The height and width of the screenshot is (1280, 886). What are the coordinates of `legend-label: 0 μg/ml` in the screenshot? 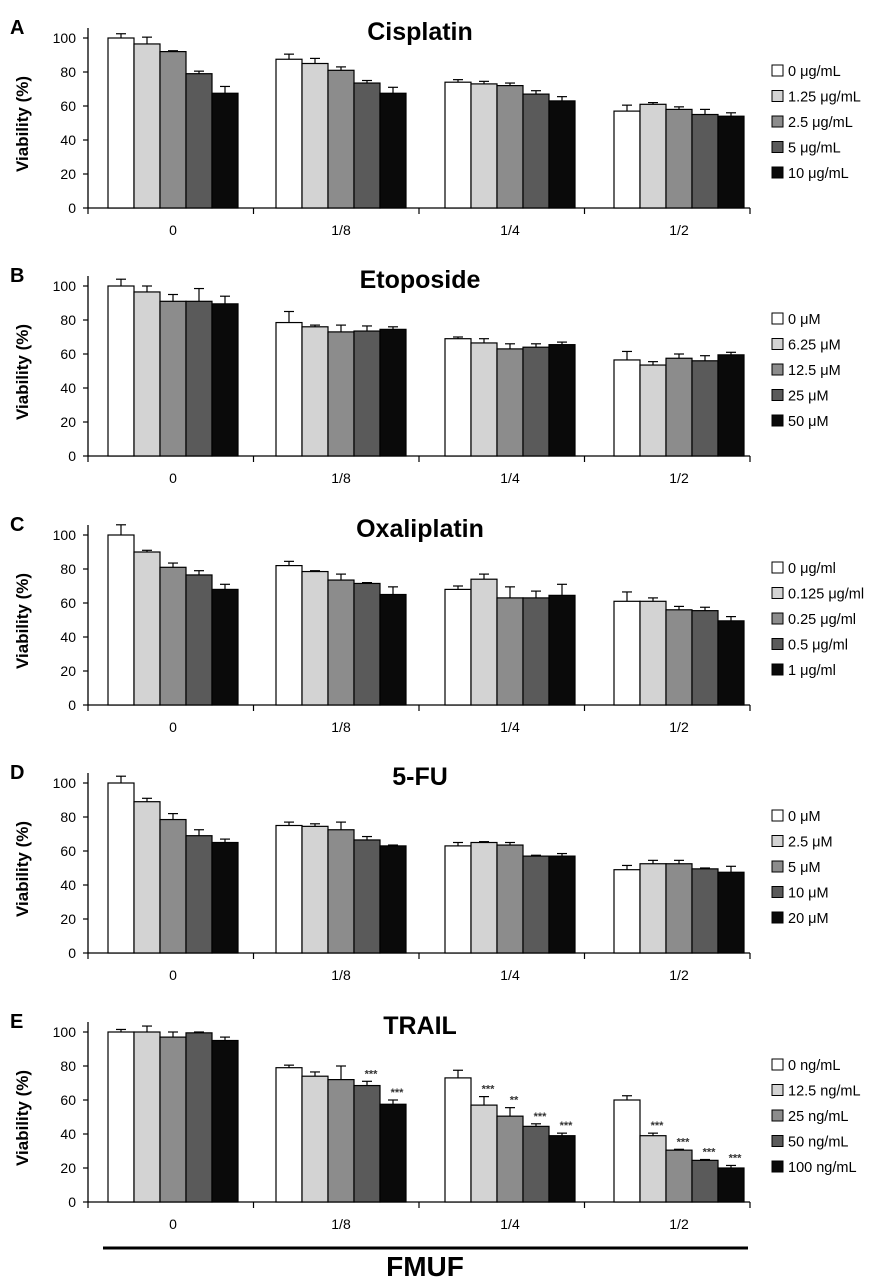 It's located at (812, 569).